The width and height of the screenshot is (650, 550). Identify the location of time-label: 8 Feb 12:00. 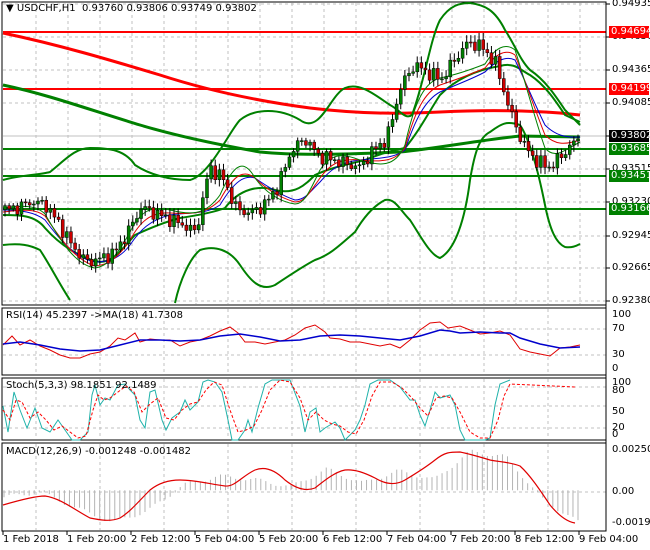
(545, 539).